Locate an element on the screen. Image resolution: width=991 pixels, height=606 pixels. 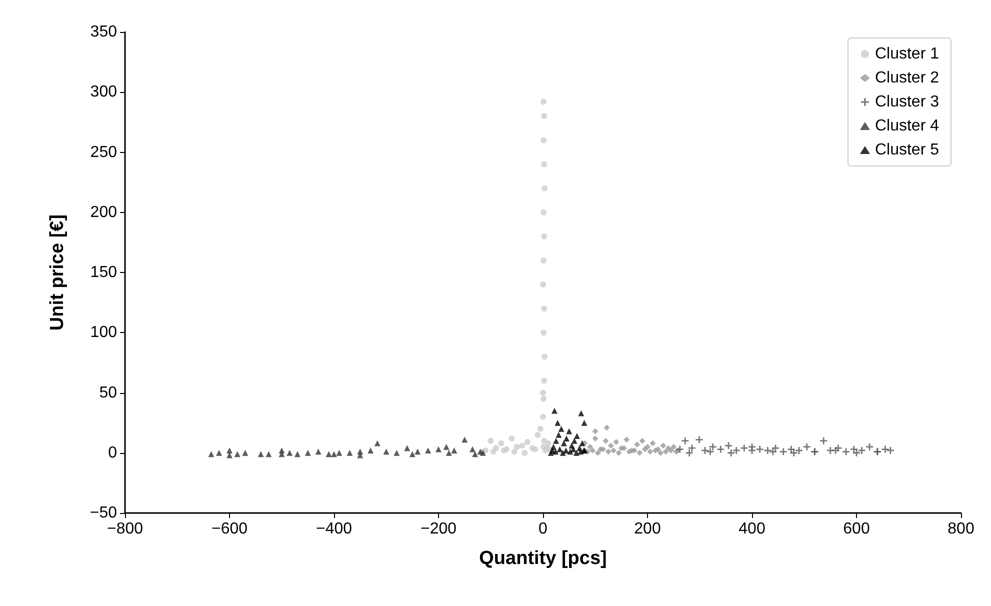
y-tick-label: 200 is located at coordinates (104, 212).